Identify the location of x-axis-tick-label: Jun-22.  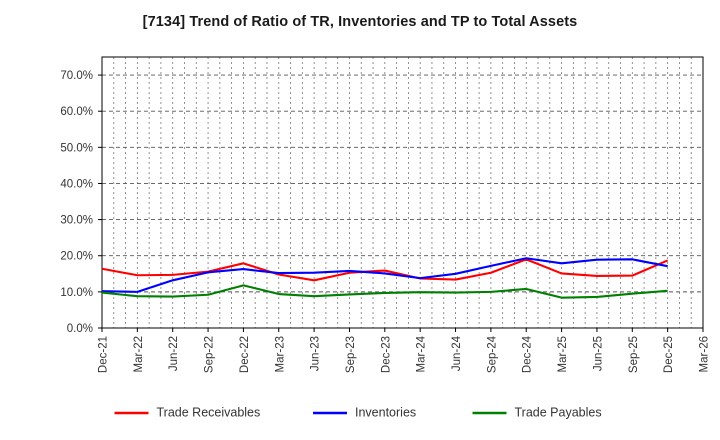
(174, 353).